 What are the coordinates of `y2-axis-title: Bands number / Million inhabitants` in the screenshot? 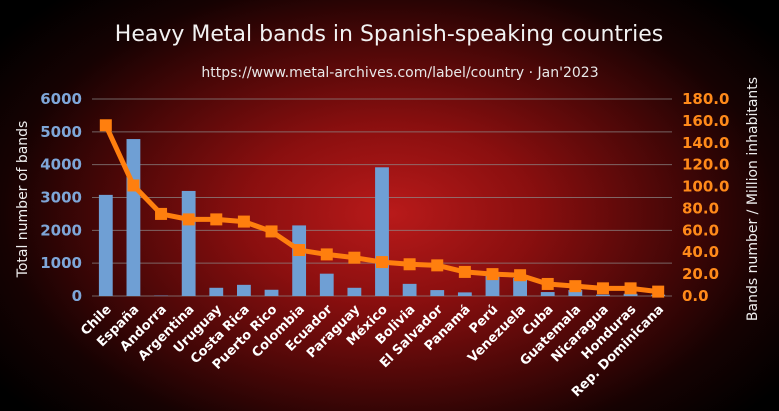 It's located at (753, 199).